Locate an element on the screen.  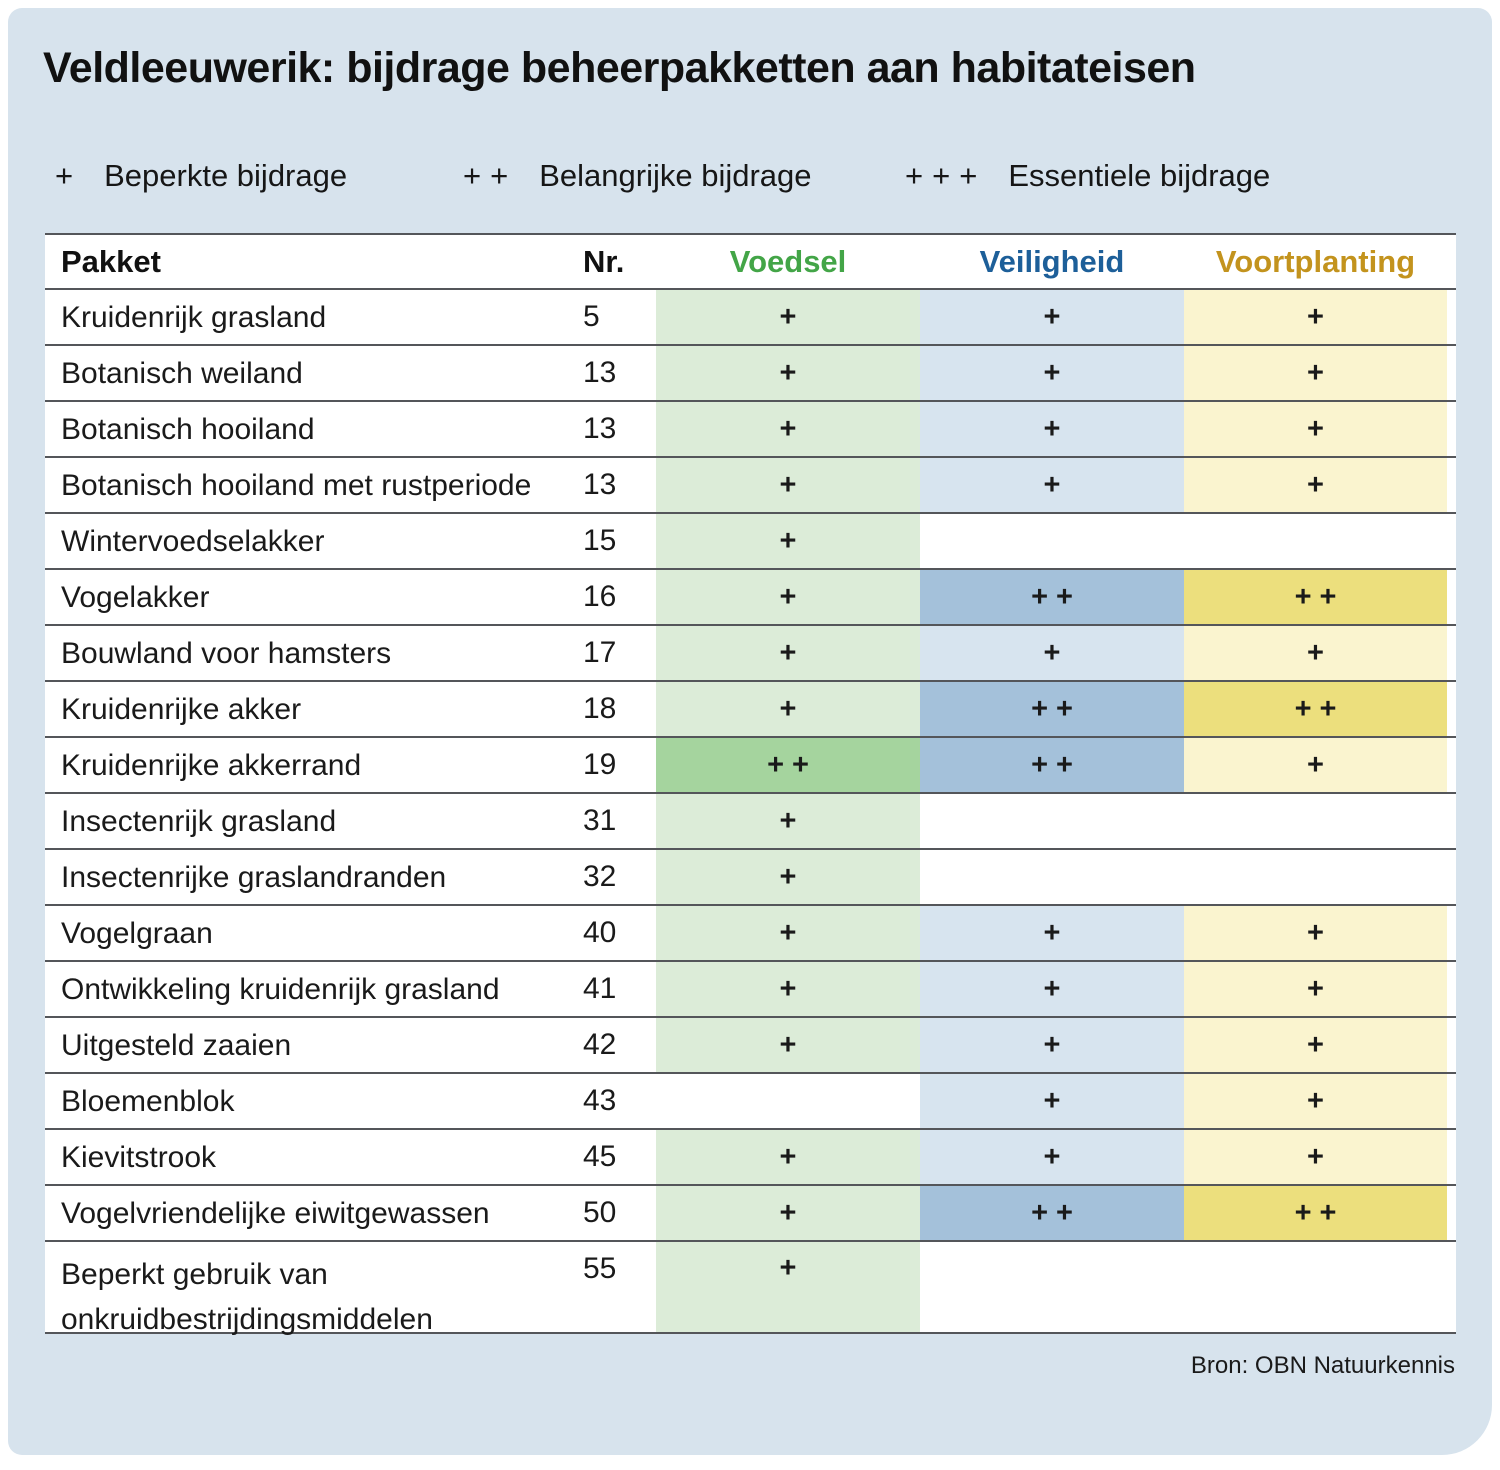
table-row: Insectenrijk grasland 31 + is located at coordinates (750, 822).